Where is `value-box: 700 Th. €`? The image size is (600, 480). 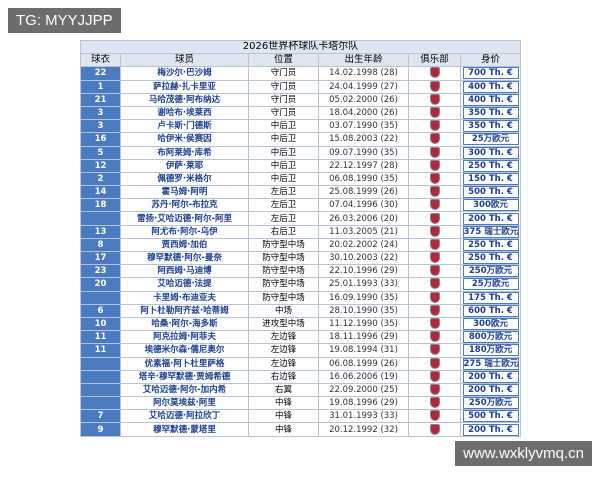 value-box: 700 Th. € is located at coordinates (490, 73).